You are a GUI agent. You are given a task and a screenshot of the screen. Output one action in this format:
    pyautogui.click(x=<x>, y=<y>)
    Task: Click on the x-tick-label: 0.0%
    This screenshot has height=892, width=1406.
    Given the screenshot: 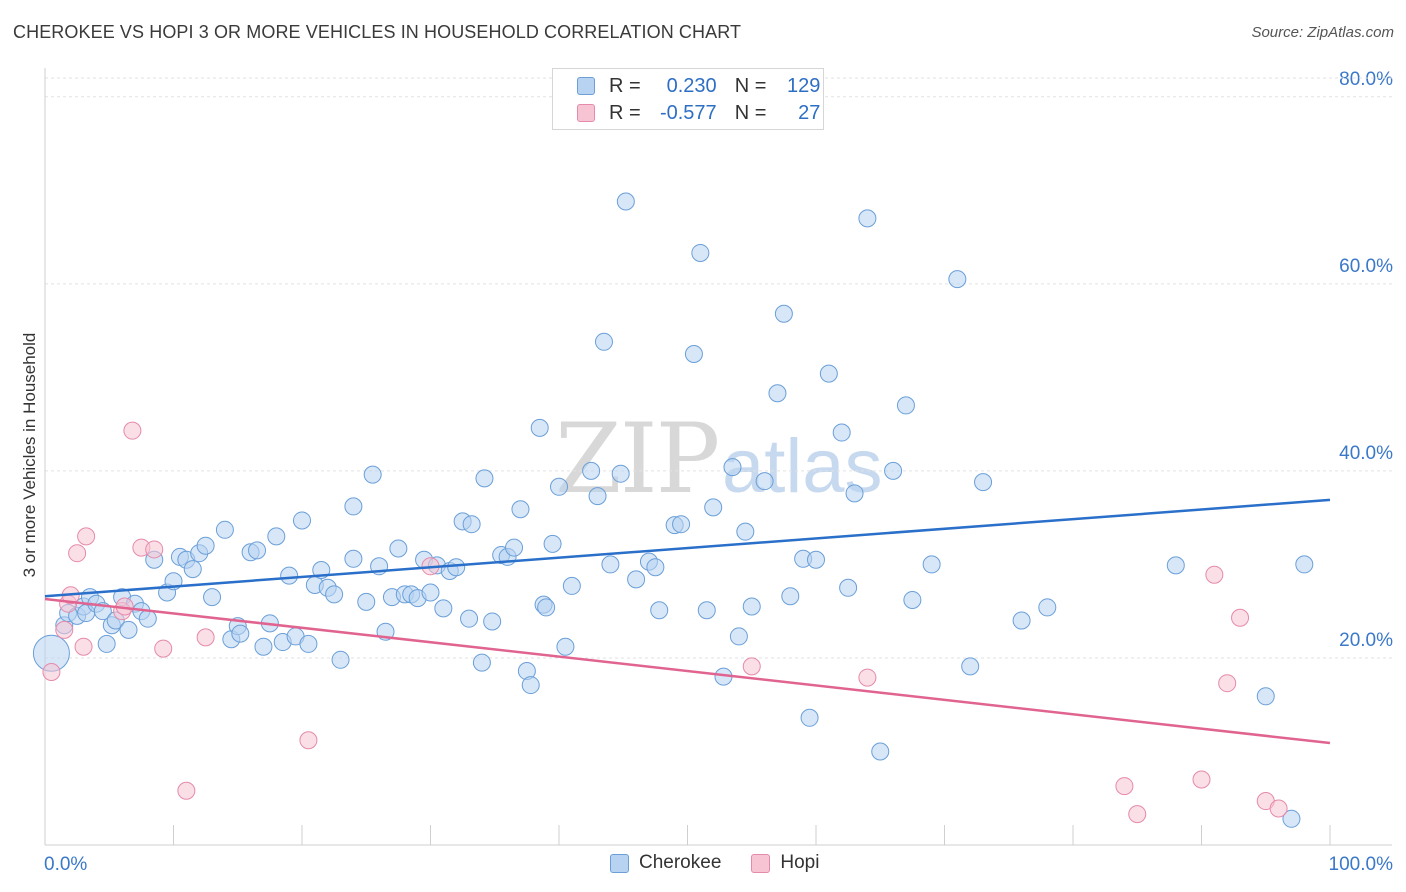 What is the action you would take?
    pyautogui.click(x=65, y=864)
    